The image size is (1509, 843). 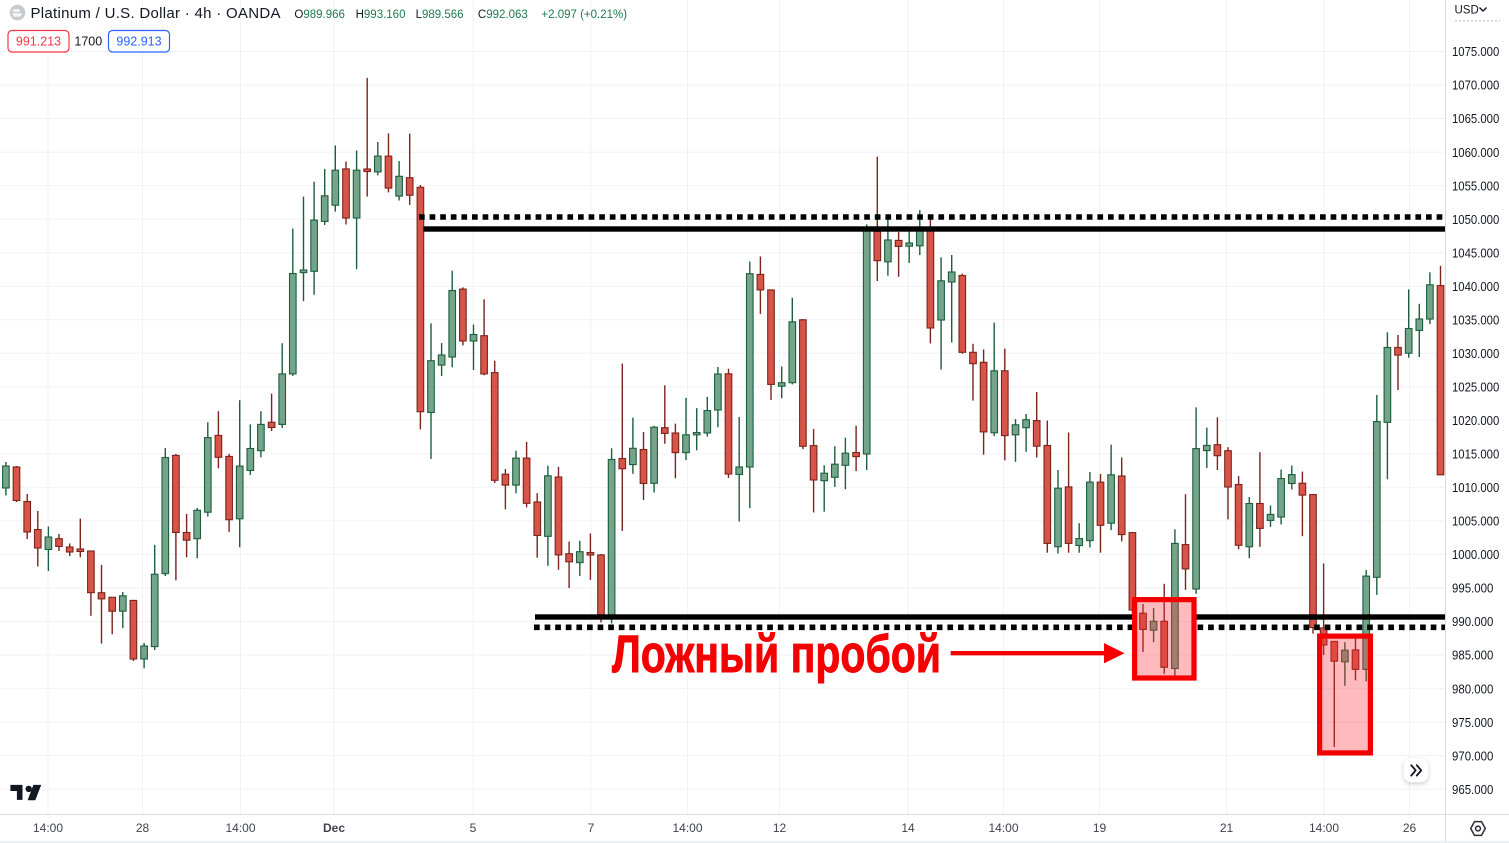 What do you see at coordinates (138, 42) in the screenshot?
I see `svg-text: 992.913` at bounding box center [138, 42].